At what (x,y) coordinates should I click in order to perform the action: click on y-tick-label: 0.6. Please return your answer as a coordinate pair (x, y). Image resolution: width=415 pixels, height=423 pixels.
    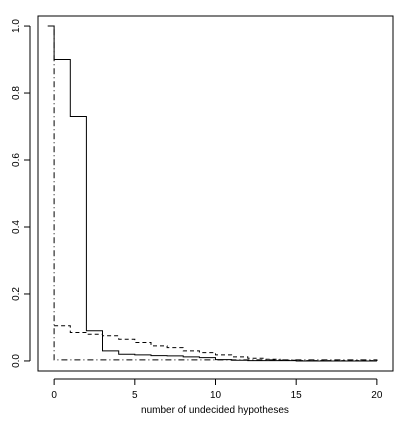
    Looking at the image, I should click on (16, 160).